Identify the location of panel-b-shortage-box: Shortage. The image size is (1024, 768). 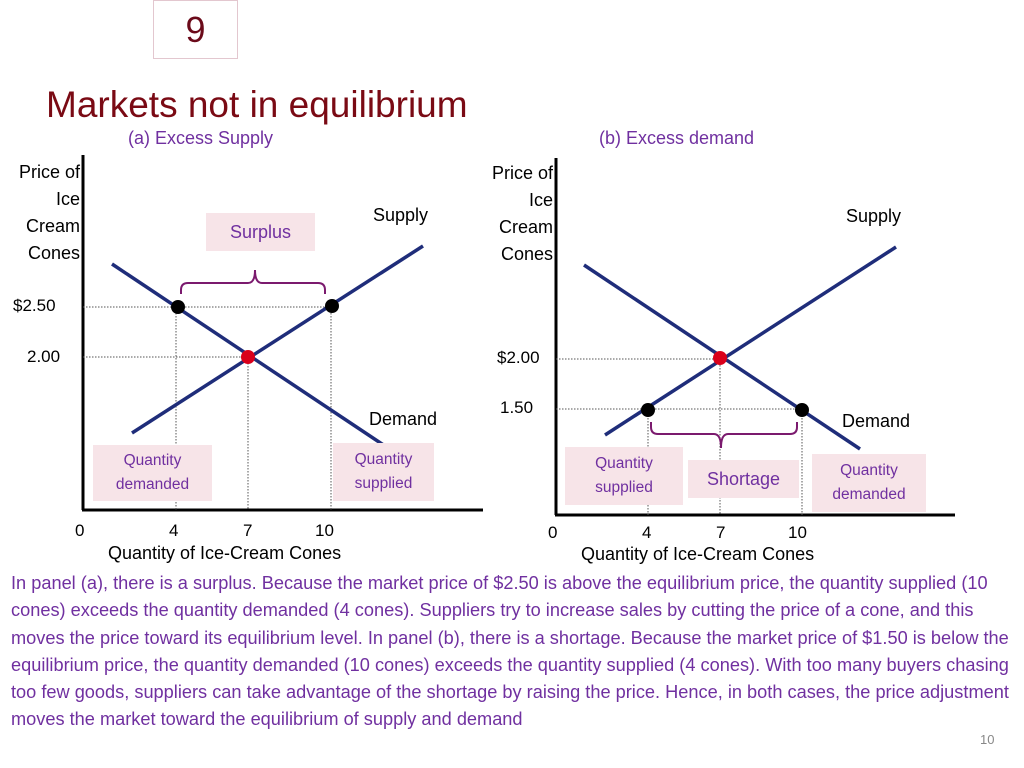
(743, 479).